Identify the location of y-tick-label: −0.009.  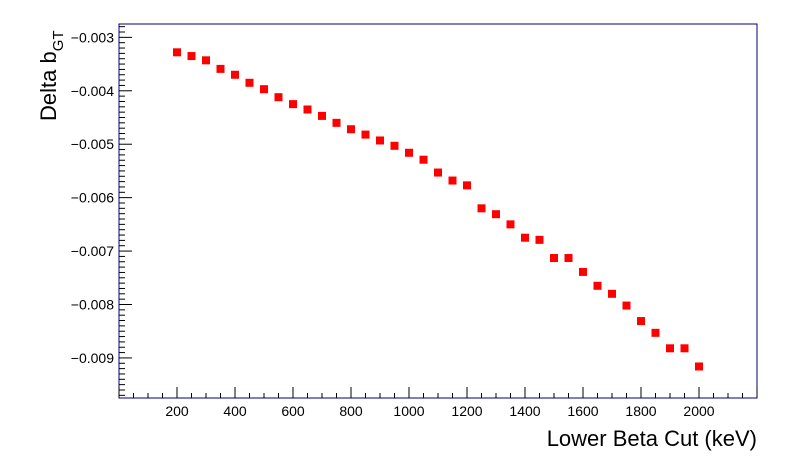
(92, 358).